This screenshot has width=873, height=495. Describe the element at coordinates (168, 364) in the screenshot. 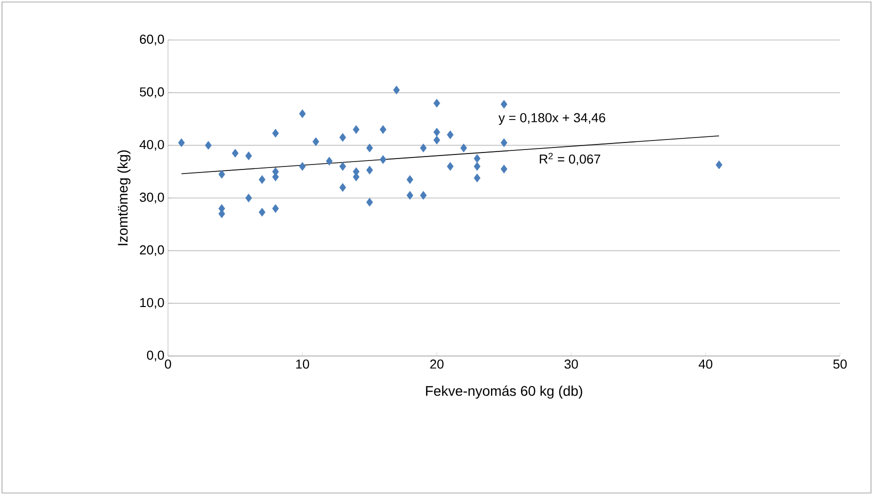

I see `x-tick-label: 0` at that location.